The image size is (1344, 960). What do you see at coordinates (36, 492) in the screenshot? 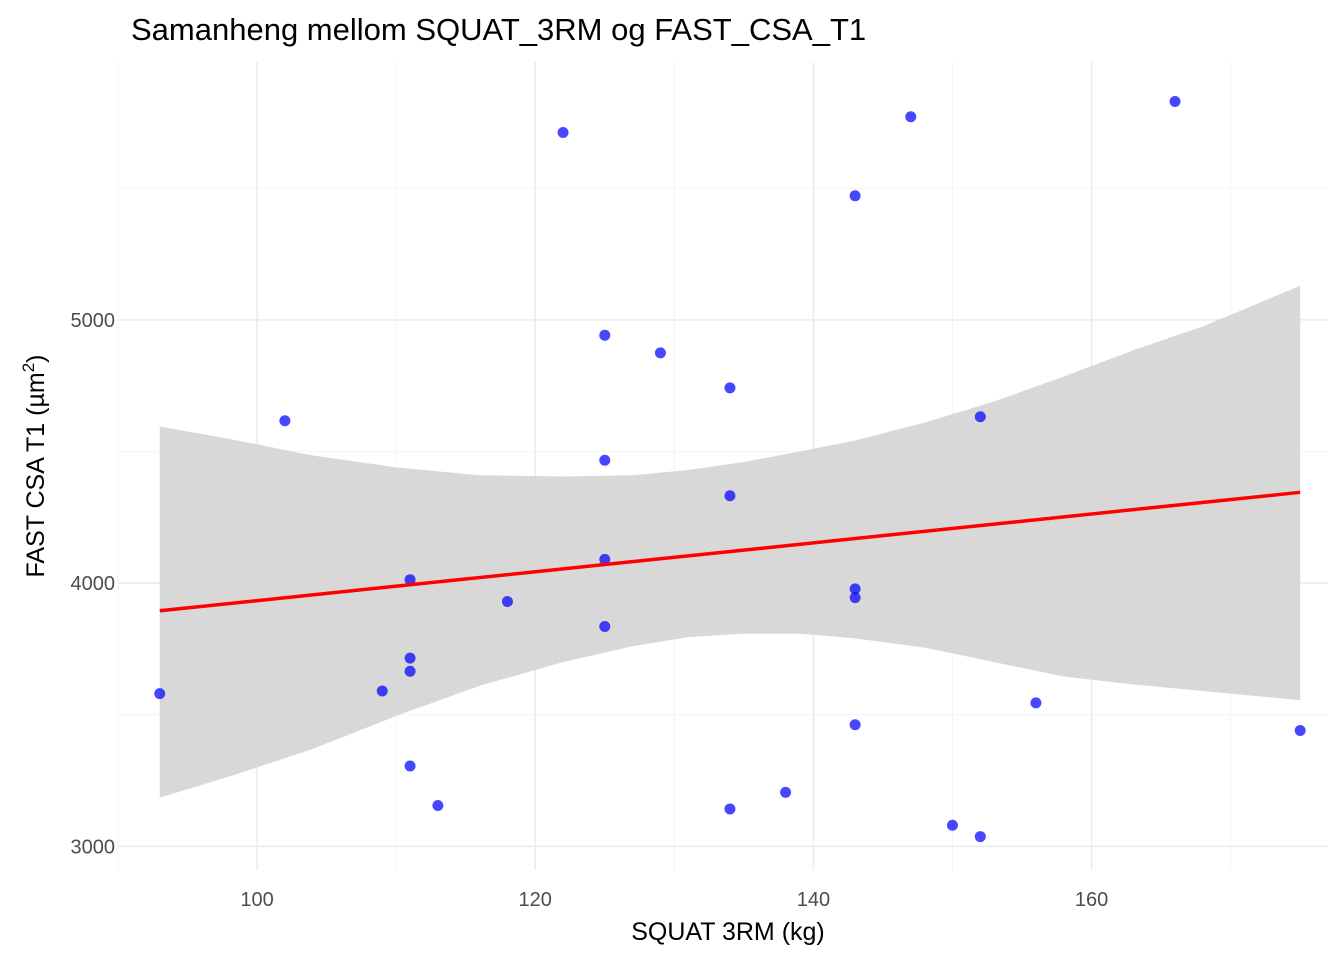
I see `y-axis-title-main: FAST CSA T1 (` at bounding box center [36, 492].